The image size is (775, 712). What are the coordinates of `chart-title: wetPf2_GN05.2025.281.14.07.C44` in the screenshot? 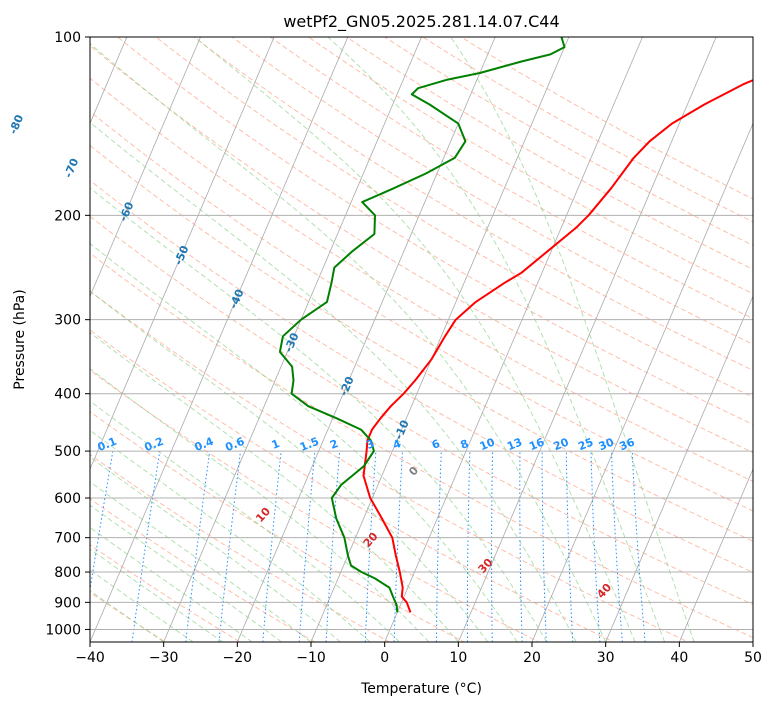 It's located at (421, 22).